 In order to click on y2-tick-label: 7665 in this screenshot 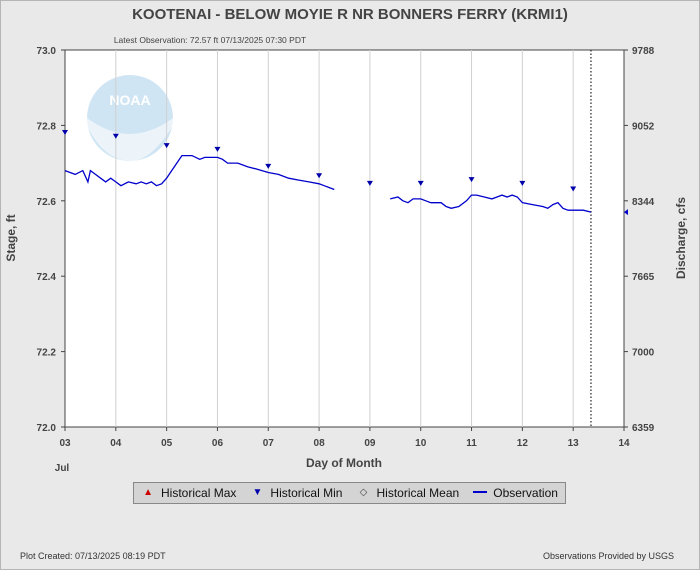, I will do `click(643, 277)`.